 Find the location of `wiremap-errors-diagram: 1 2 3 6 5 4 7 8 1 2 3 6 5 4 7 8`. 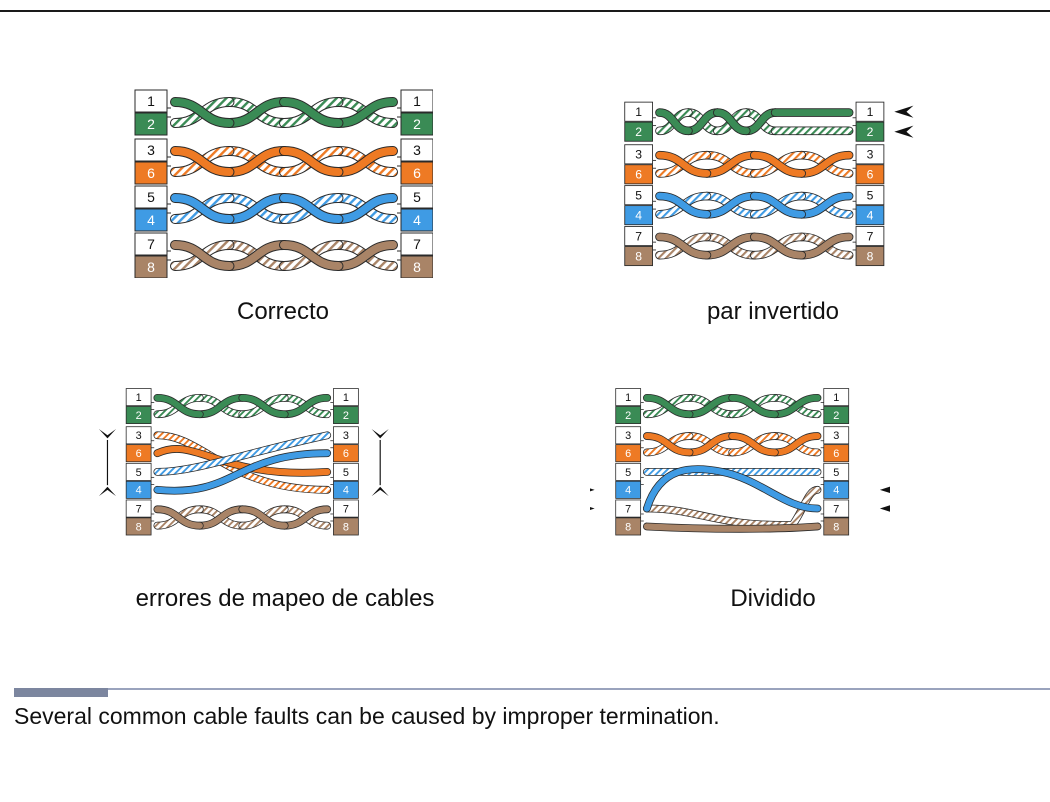

wiremap-errors-diagram: 1 2 3 6 5 4 7 8 1 2 3 6 5 4 7 8 is located at coordinates (243, 462).